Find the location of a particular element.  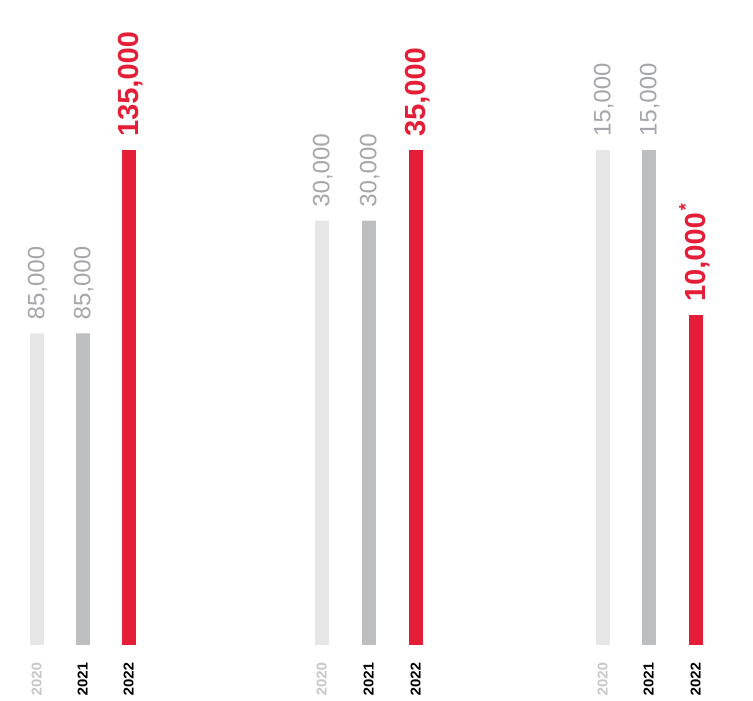

footnote-mark: * is located at coordinates (686, 206).